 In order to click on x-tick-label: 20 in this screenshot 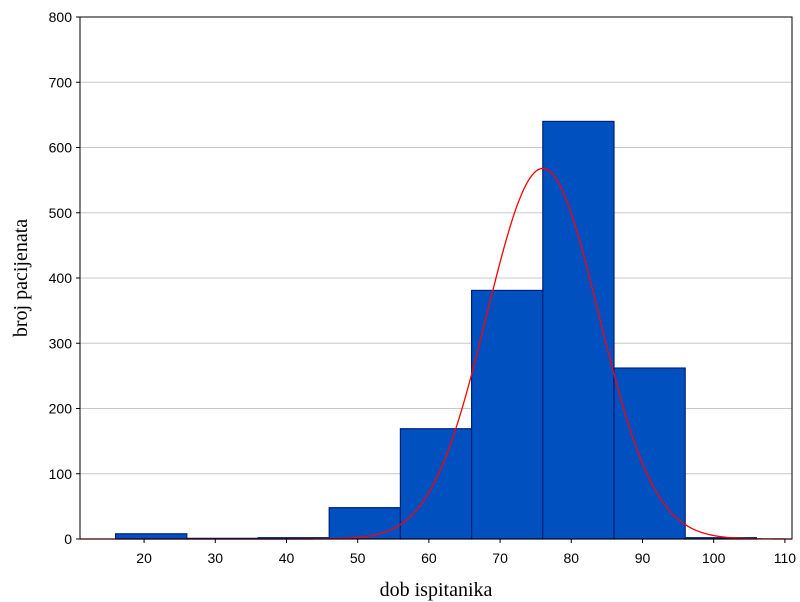, I will do `click(144, 558)`.